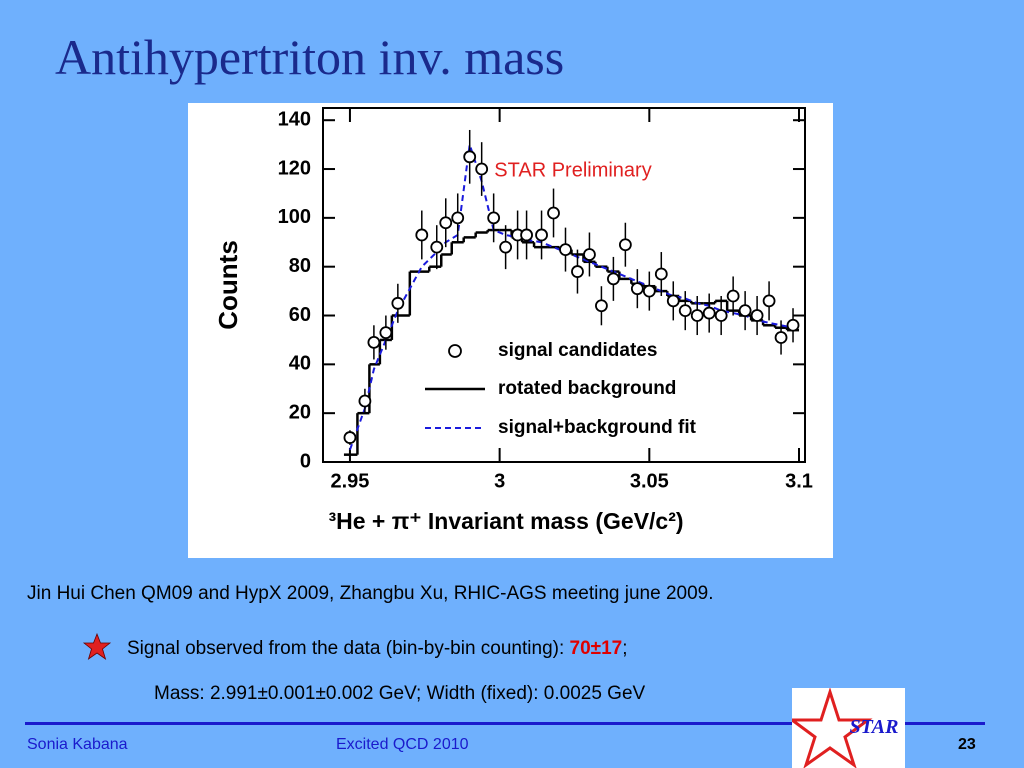 This screenshot has height=768, width=1024. I want to click on y-tick-label: 120, so click(294, 168).